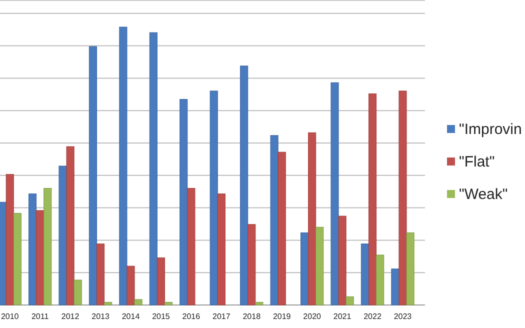 The height and width of the screenshot is (328, 525). What do you see at coordinates (161, 316) in the screenshot?
I see `x-tick-label: 2015` at bounding box center [161, 316].